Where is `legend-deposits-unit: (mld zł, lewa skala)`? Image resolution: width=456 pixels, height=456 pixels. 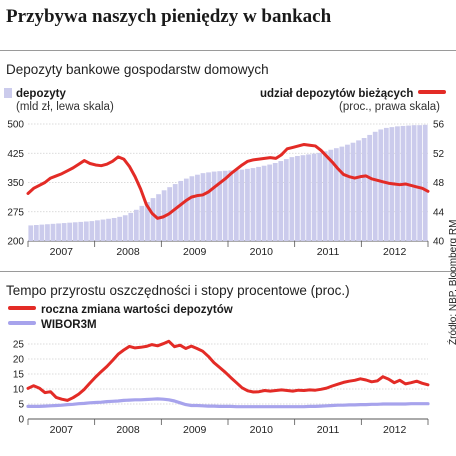
legend-deposits-unit: (mld zł, lewa skala) is located at coordinates (65, 107).